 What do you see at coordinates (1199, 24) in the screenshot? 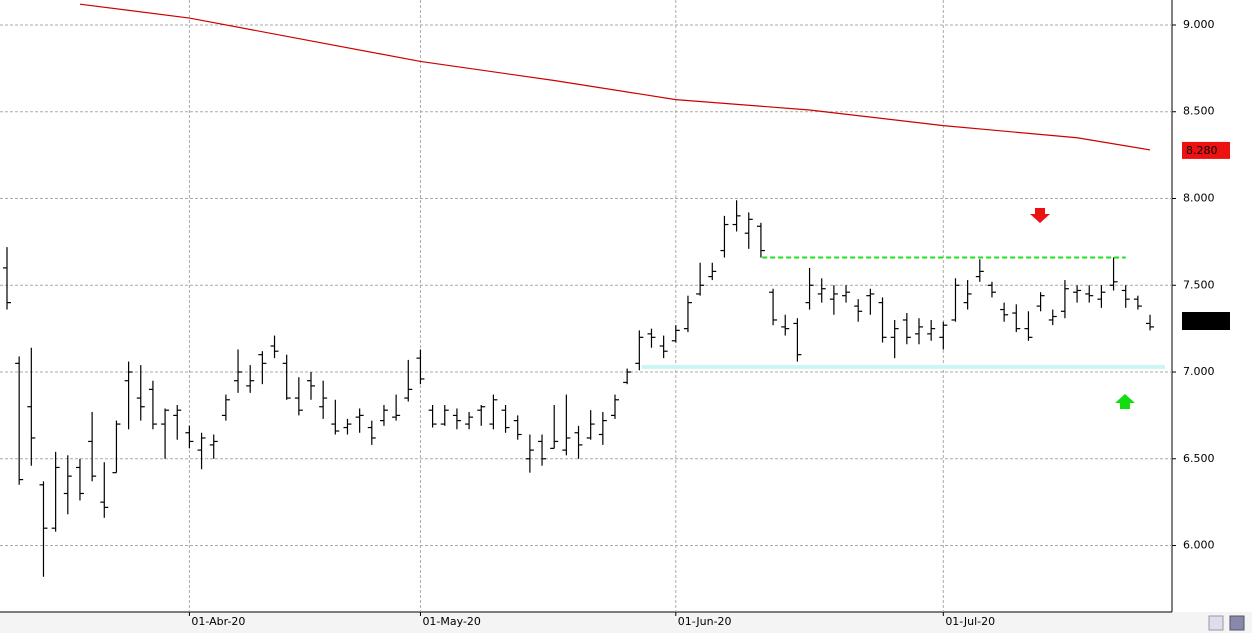
I see `y-tick-label: 9.000` at bounding box center [1199, 24].